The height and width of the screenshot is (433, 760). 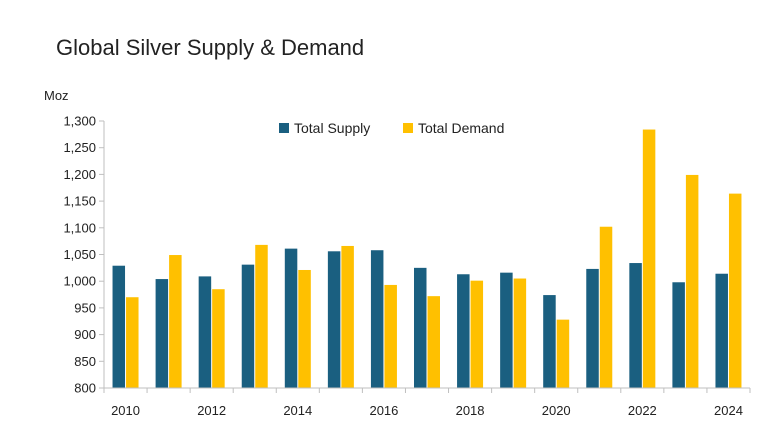 I want to click on legend: Total Supply Total Demand, so click(x=391, y=128).